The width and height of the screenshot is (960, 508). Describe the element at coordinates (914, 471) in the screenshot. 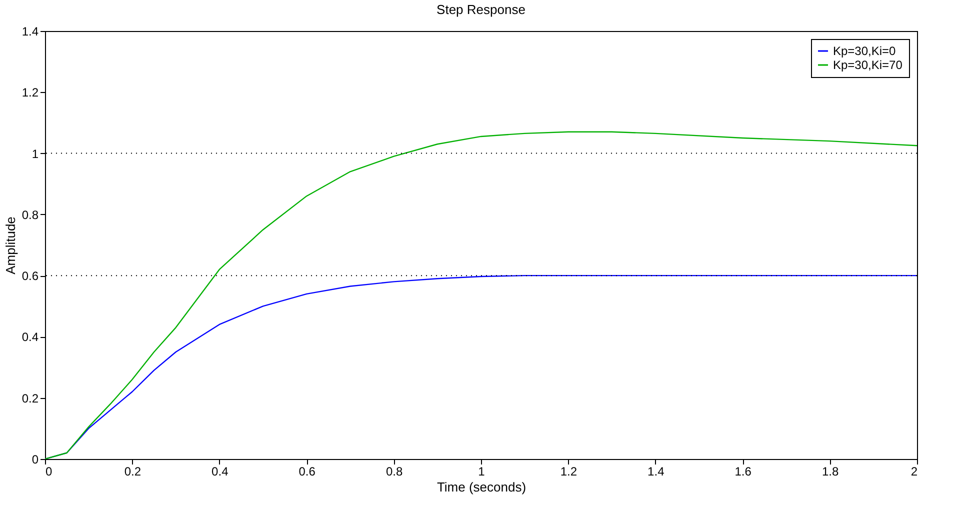

I see `x-tick-label: 2` at that location.